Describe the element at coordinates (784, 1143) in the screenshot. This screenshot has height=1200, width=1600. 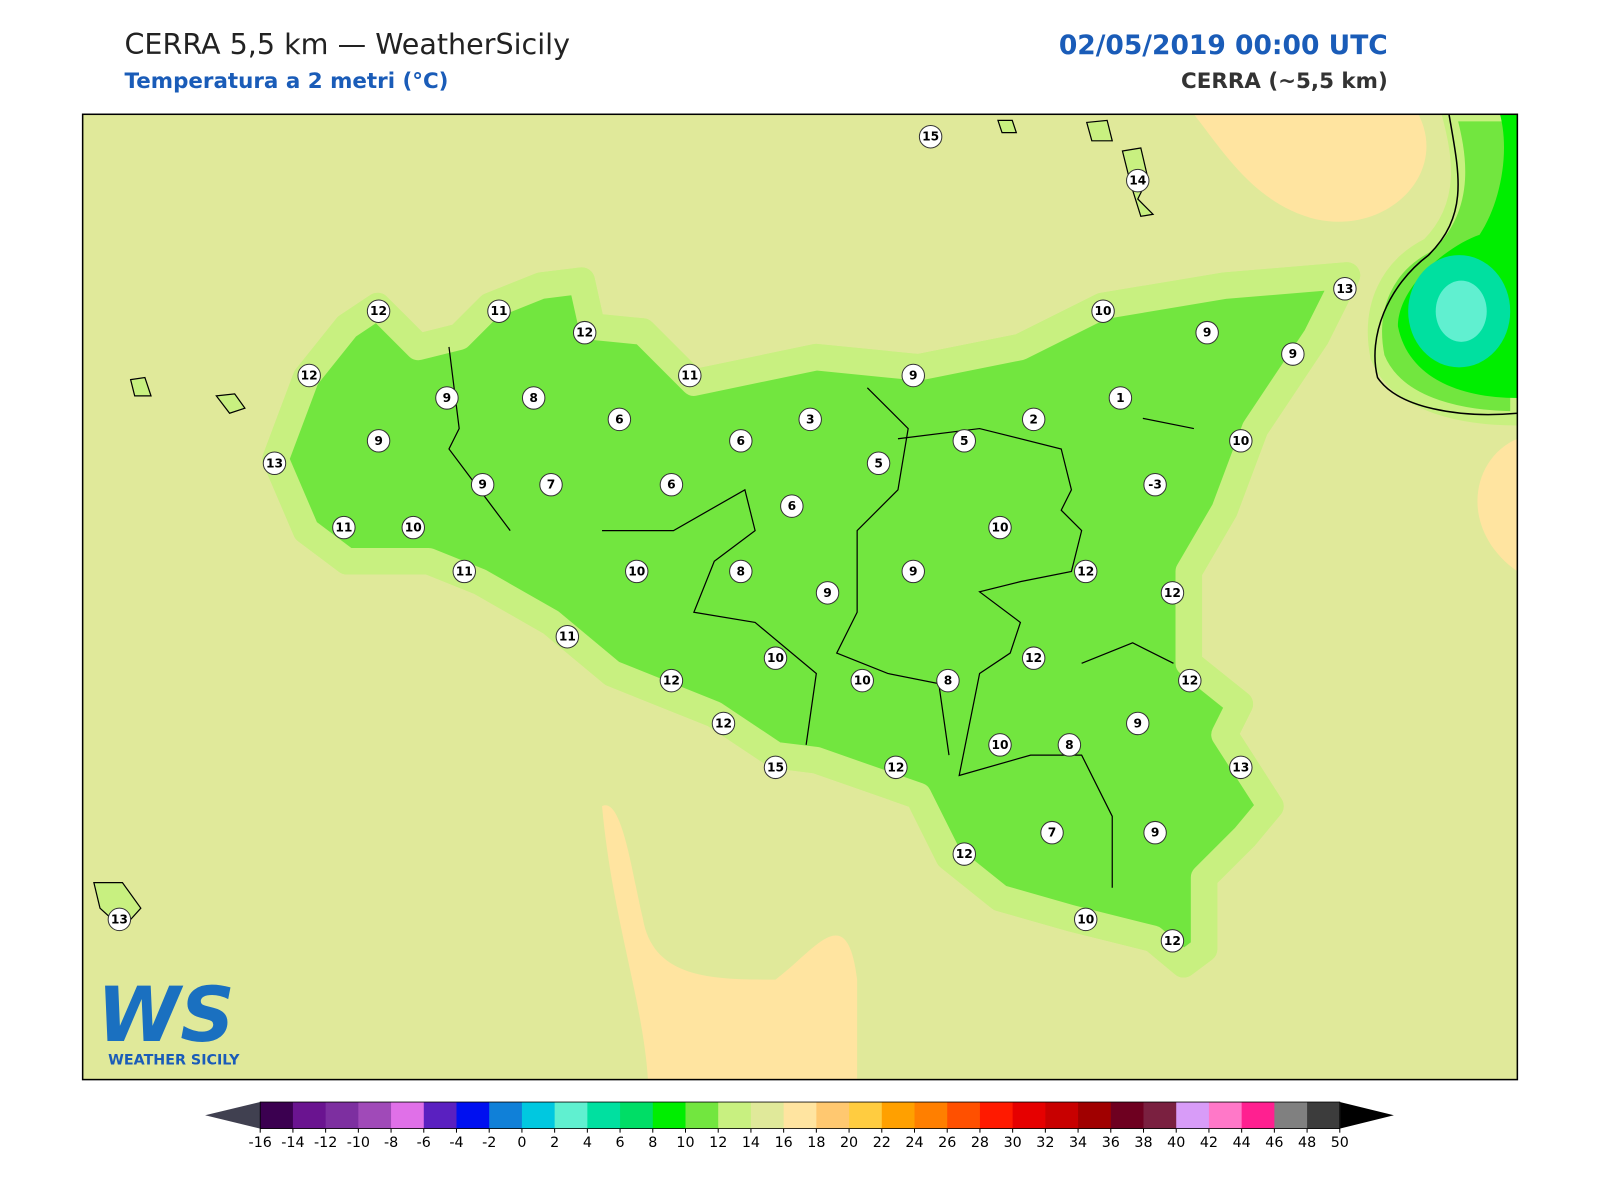
I see `colorbar-tick-label: 16` at that location.